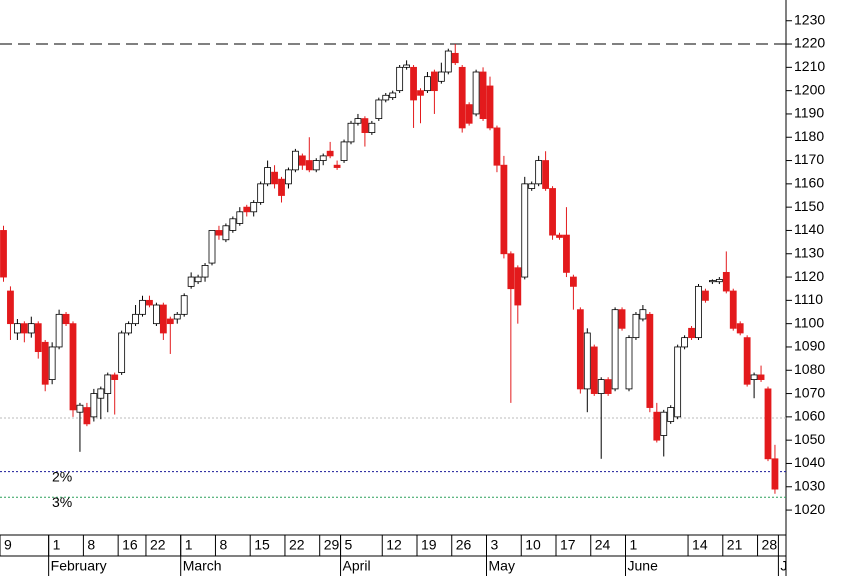  Describe the element at coordinates (533, 545) in the screenshot. I see `x-tick-label: 10` at that location.